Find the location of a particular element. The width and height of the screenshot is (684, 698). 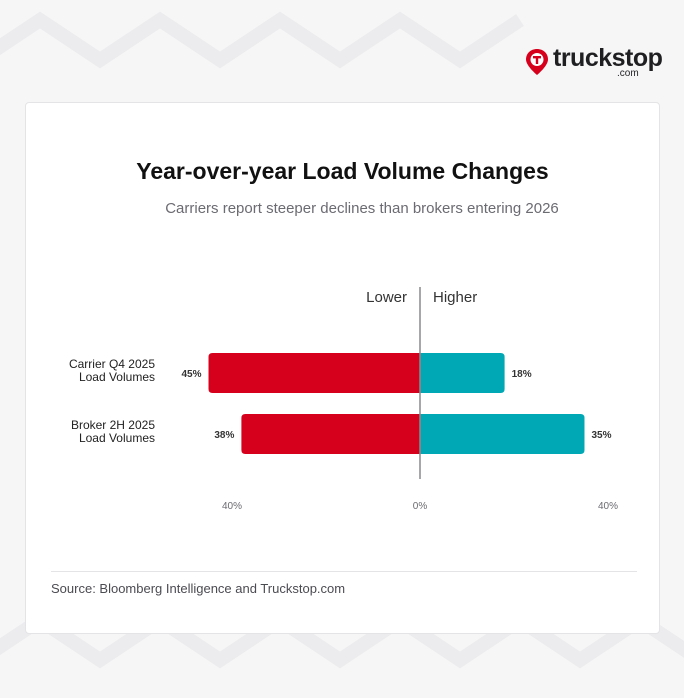

category-label-1-line-2: Load Volumes is located at coordinates (117, 377).